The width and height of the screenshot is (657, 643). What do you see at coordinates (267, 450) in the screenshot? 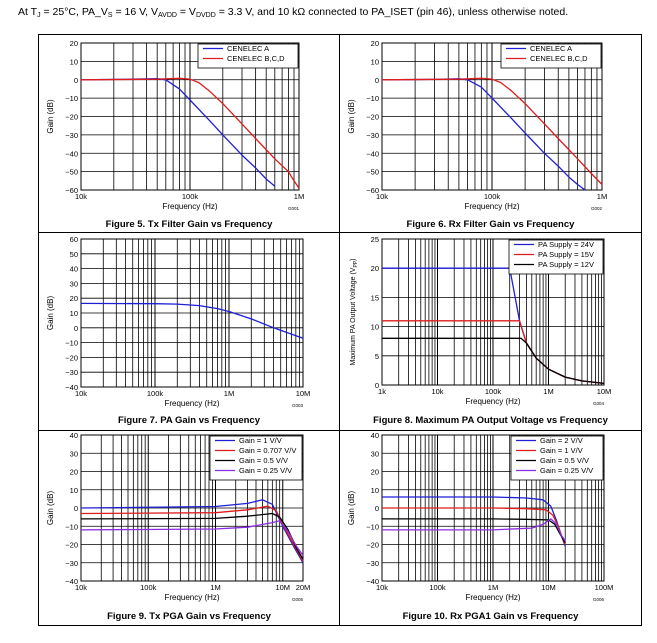
I see `legend-label: Gain = 0.707 V/V` at bounding box center [267, 450].